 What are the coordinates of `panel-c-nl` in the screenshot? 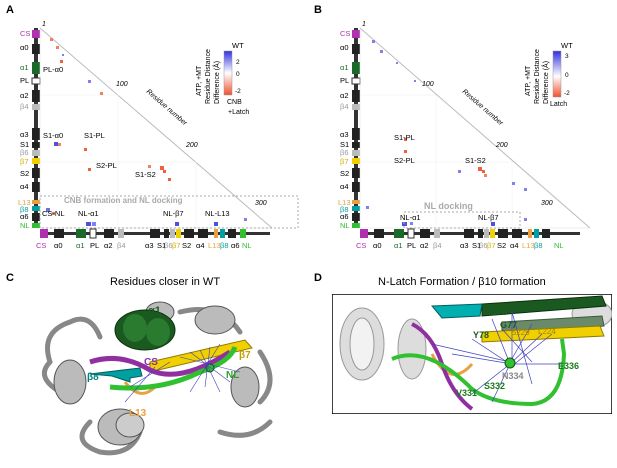 It's located at (173, 368).